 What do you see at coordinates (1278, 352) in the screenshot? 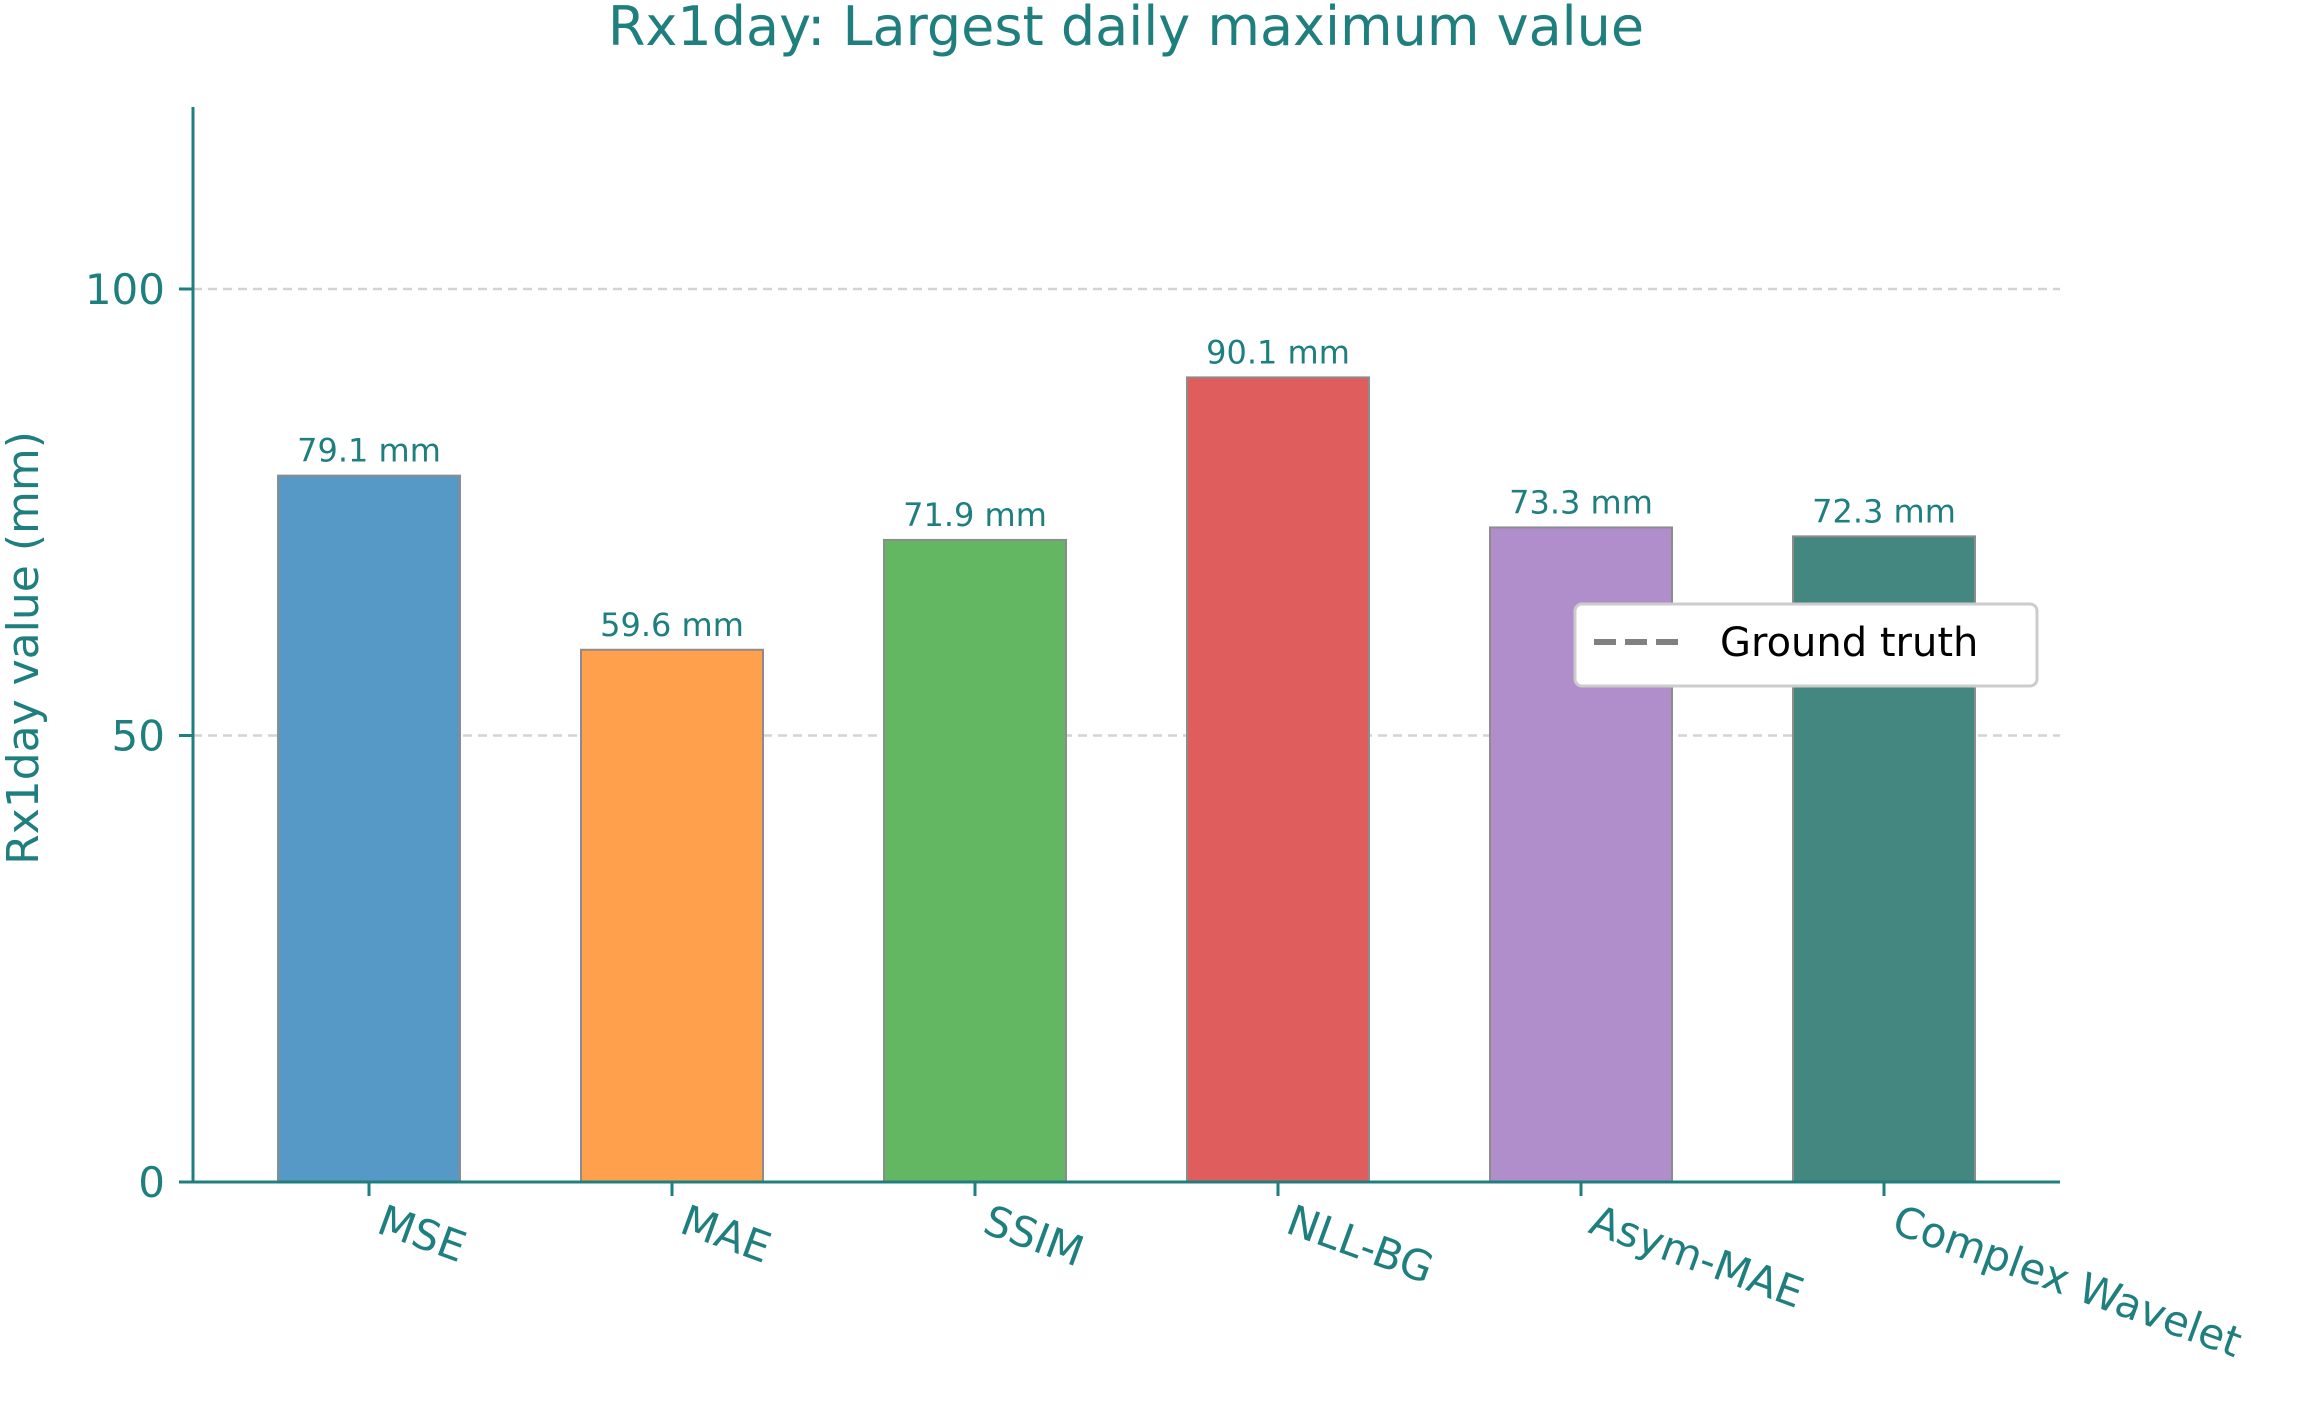
I see `data-label-nll-bg: 90.1 mm` at bounding box center [1278, 352].